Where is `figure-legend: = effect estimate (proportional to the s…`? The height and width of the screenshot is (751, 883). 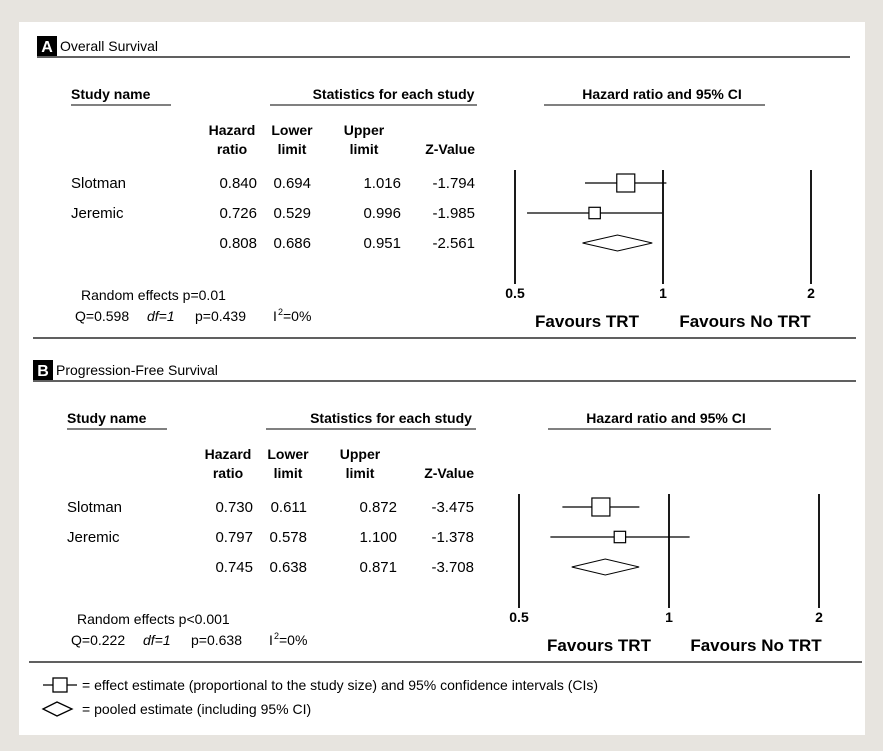 figure-legend: = effect estimate (proportional to the s… is located at coordinates (319, 697).